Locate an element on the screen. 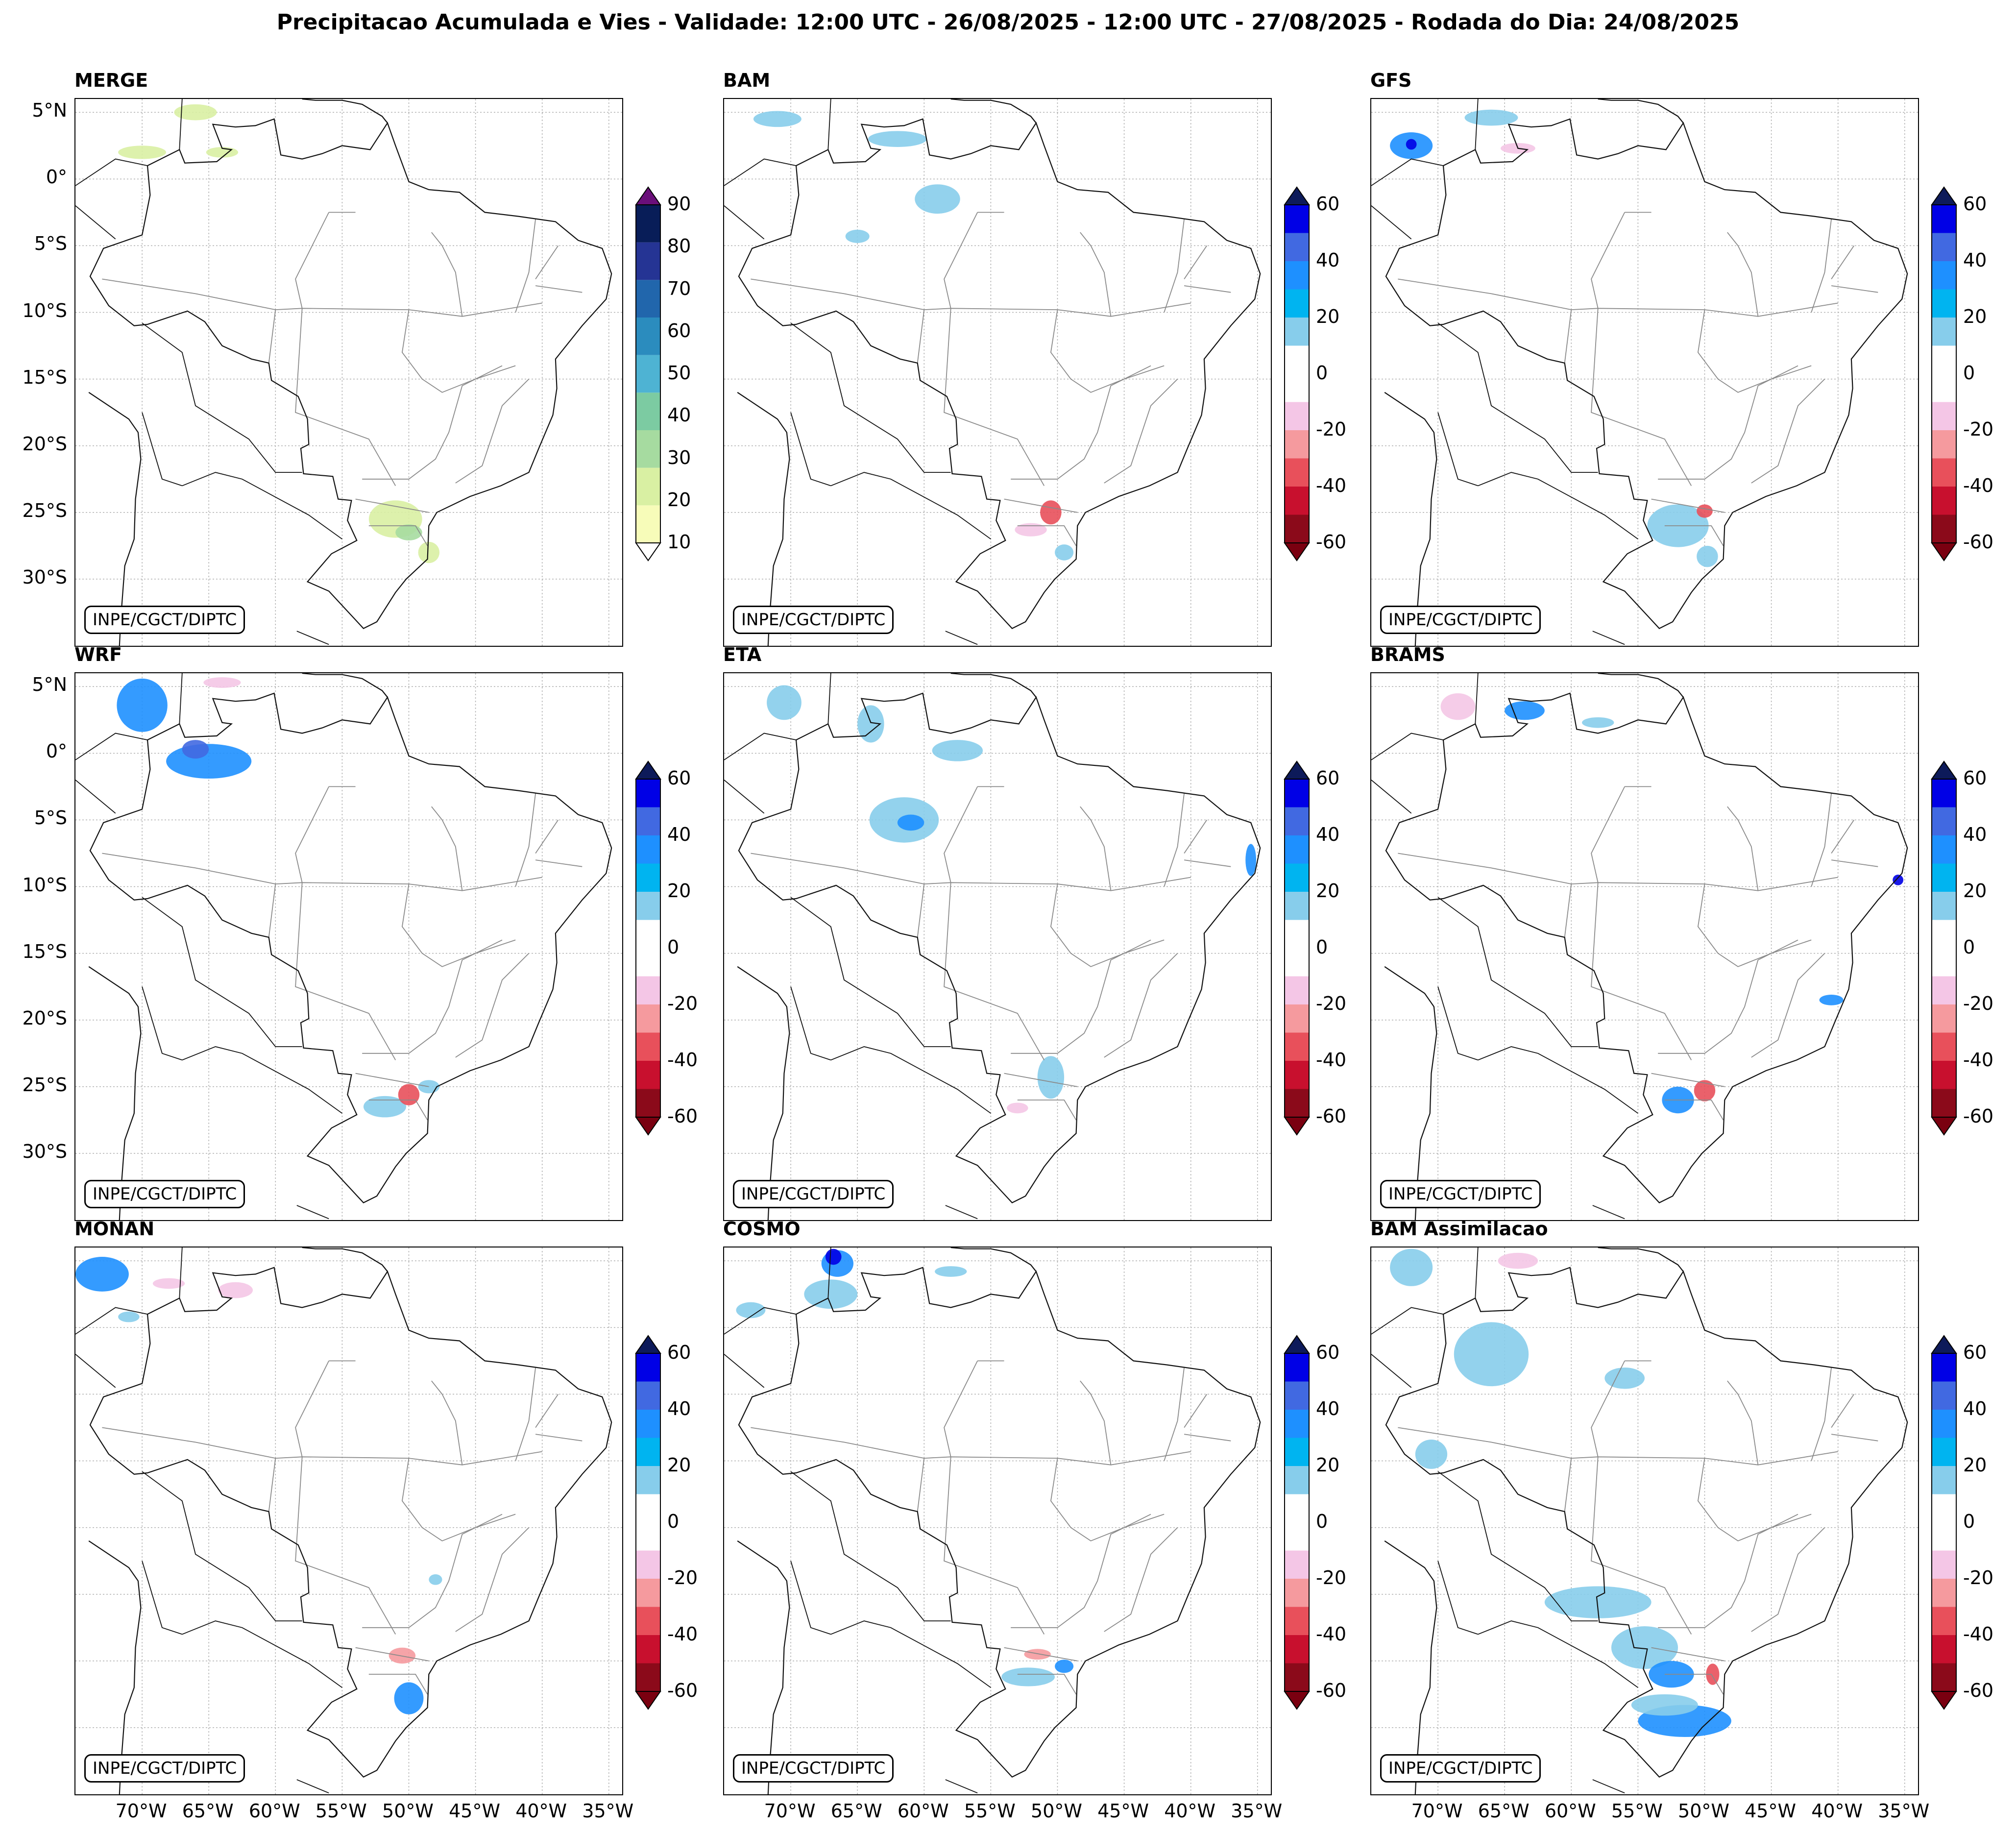  lat-tick-label: 25°S is located at coordinates (44, 510).